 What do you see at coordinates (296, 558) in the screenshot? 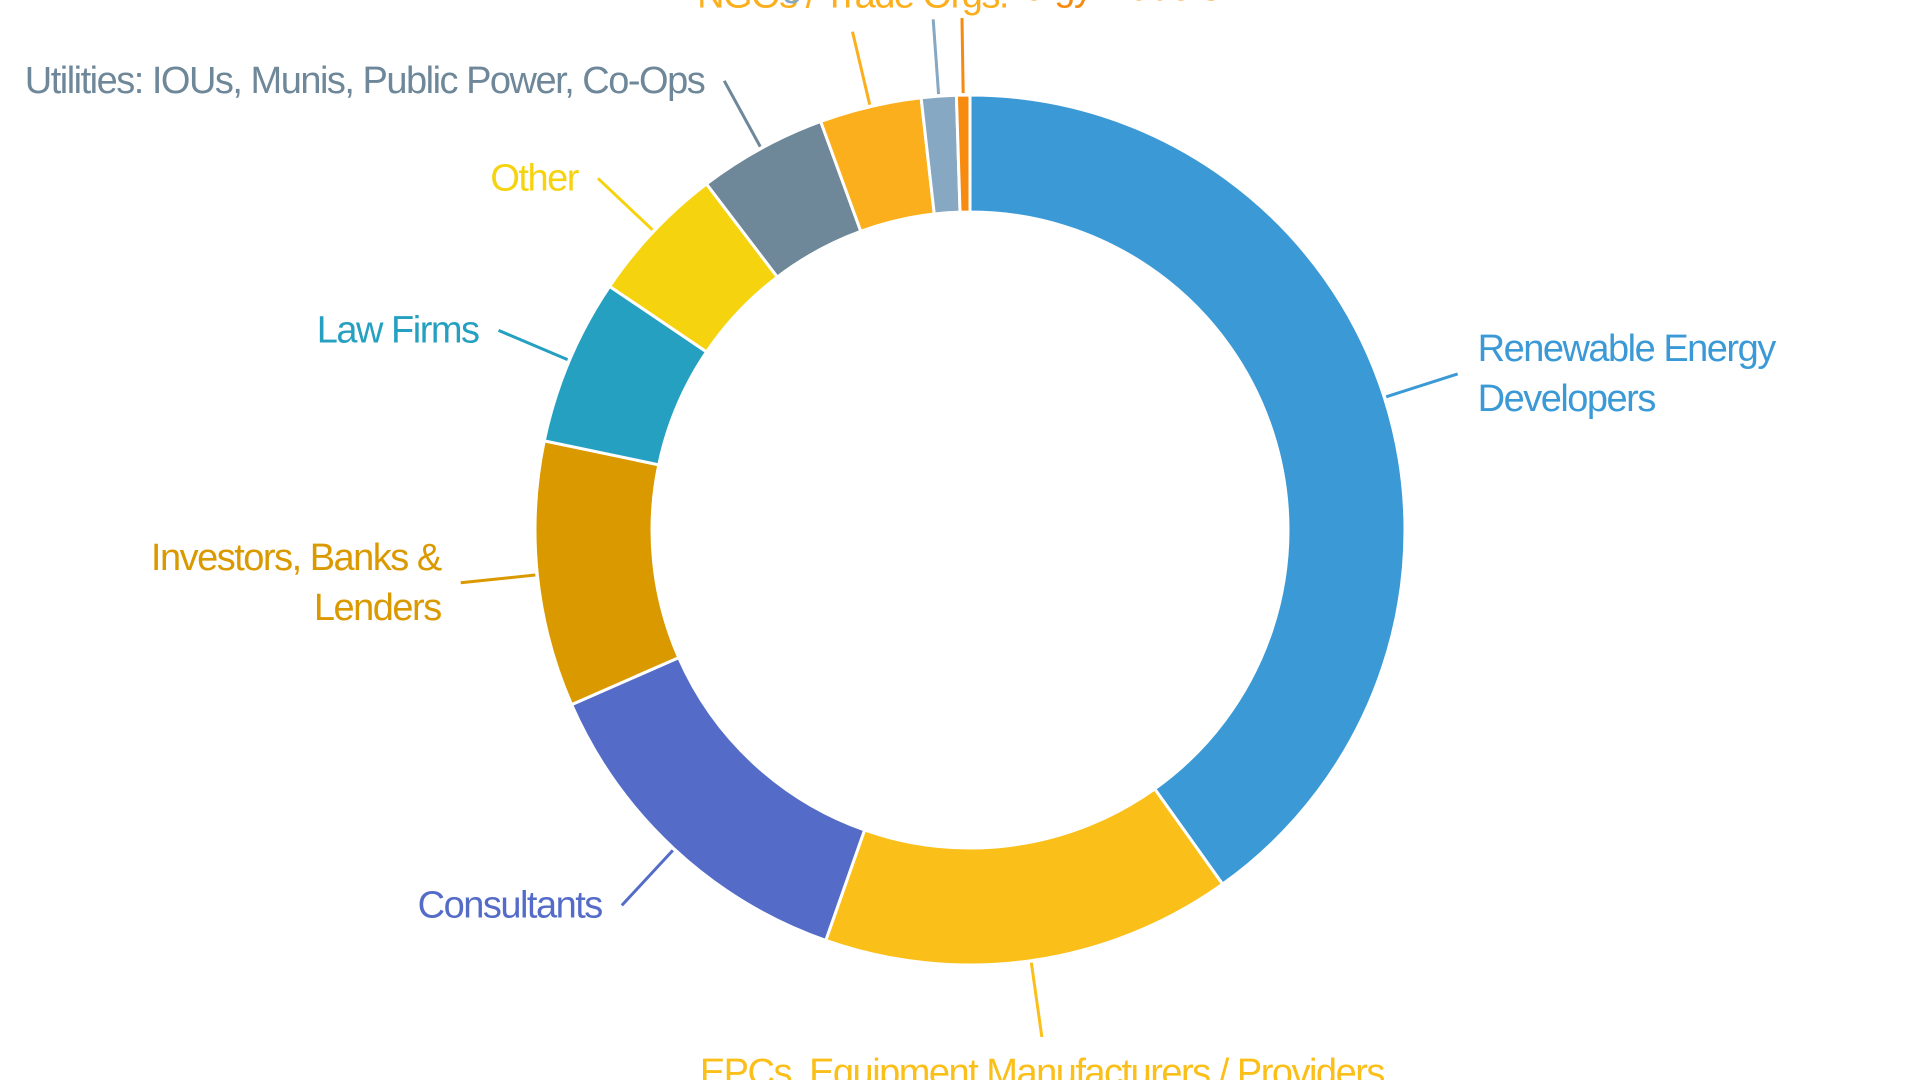
I see `label-line-investors-banks-lenders-0: Investors, Banks &` at bounding box center [296, 558].